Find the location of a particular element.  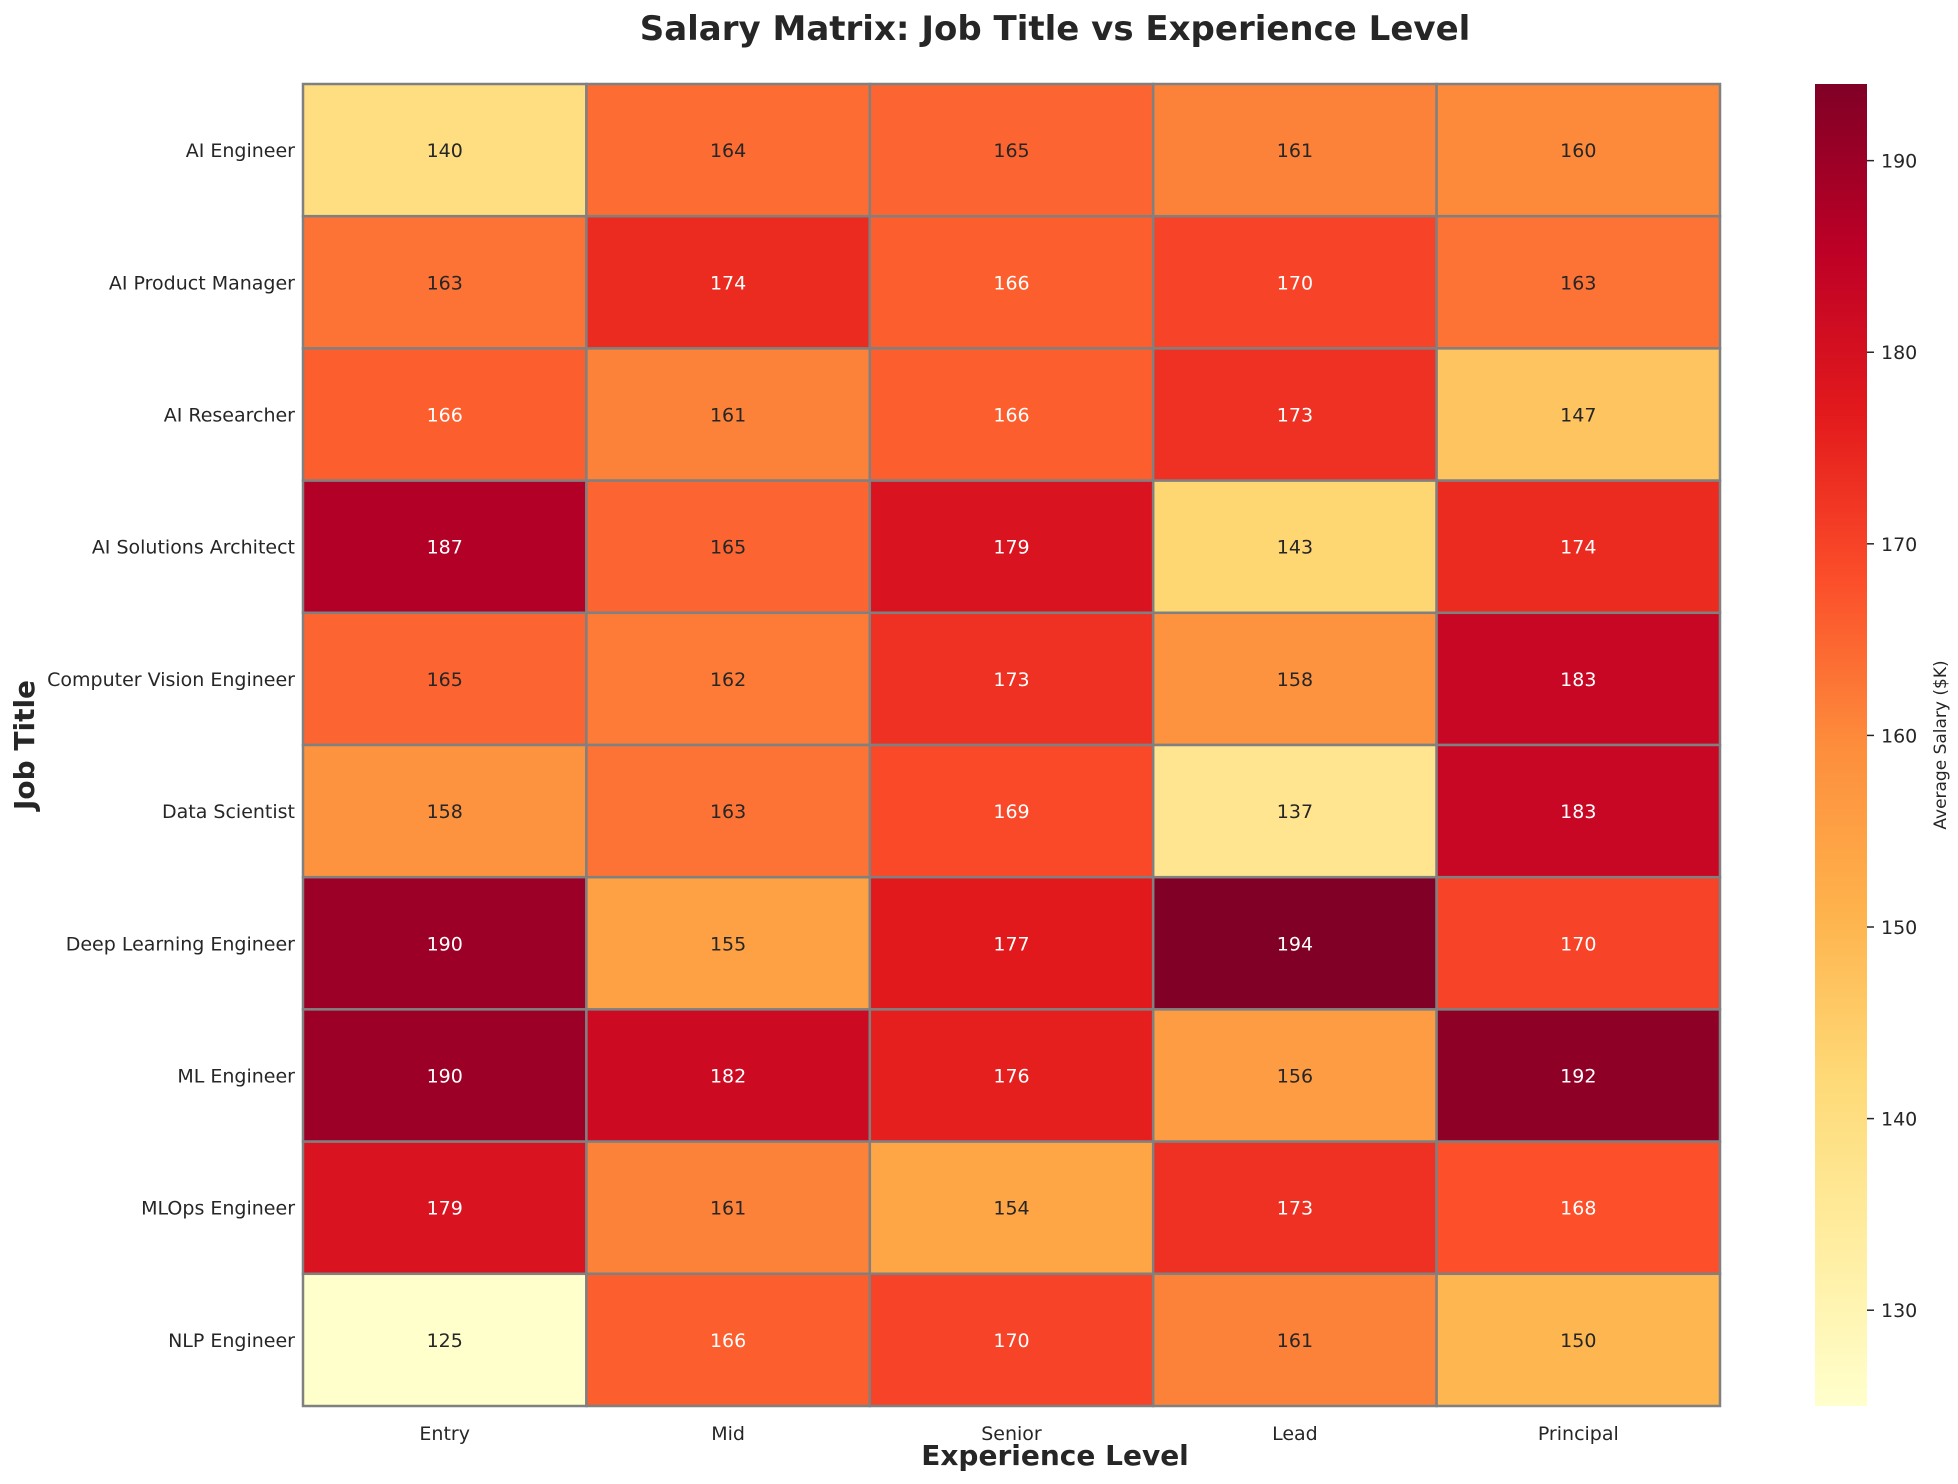

cell-value-label: 140 is located at coordinates (445, 151).